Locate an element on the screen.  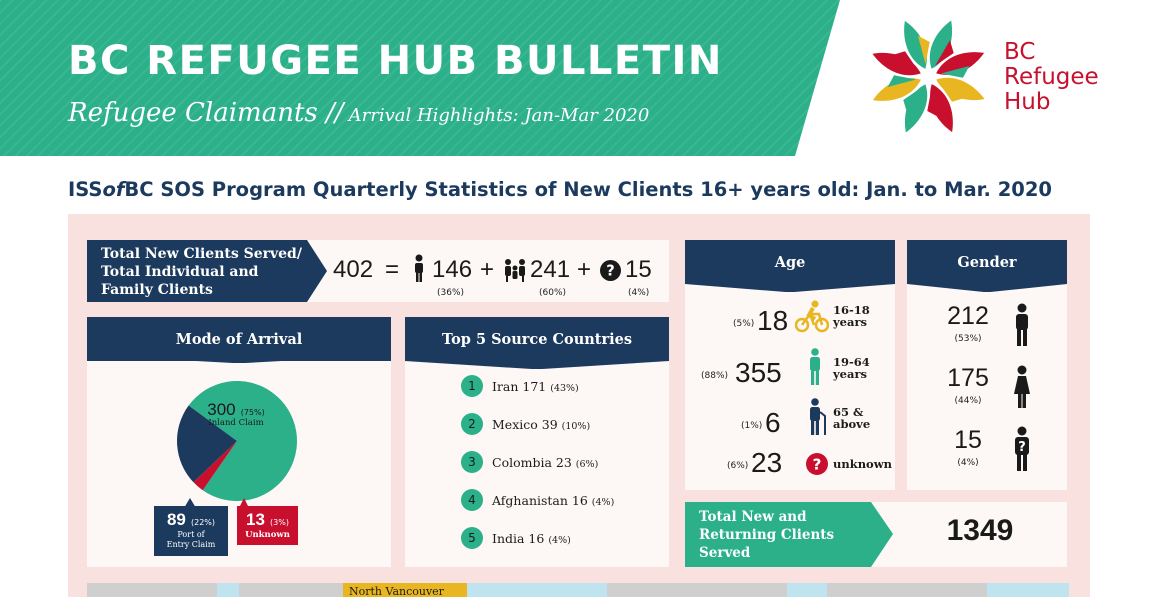
gender-value: 175 is located at coordinates (968, 378).